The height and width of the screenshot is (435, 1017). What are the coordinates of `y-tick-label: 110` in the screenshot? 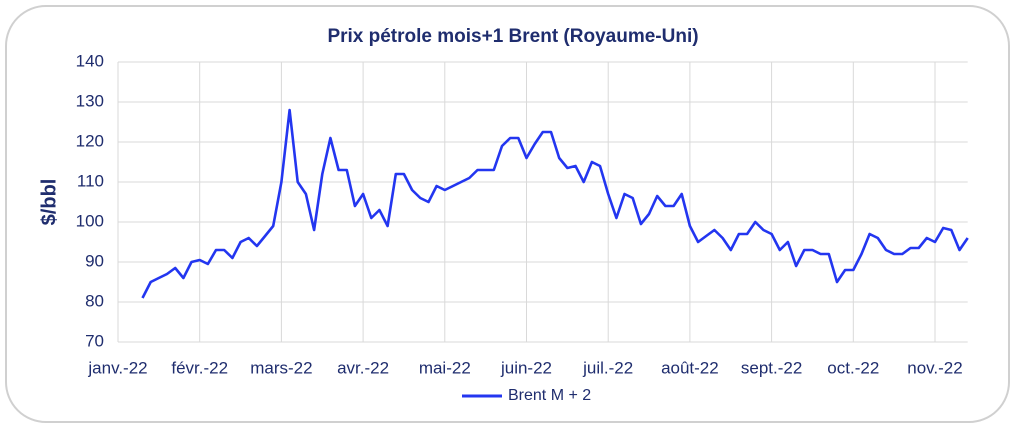 It's located at (90, 180).